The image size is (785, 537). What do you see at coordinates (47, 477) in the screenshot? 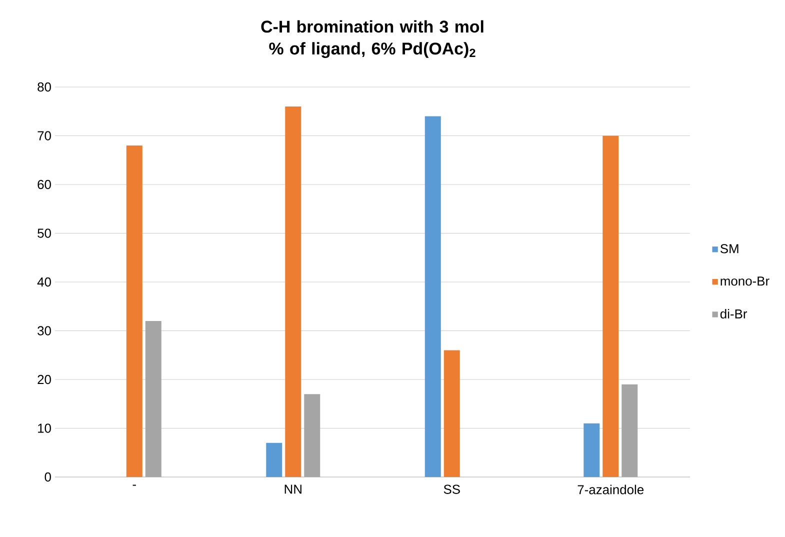
I see `y-tick-label: 0` at bounding box center [47, 477].